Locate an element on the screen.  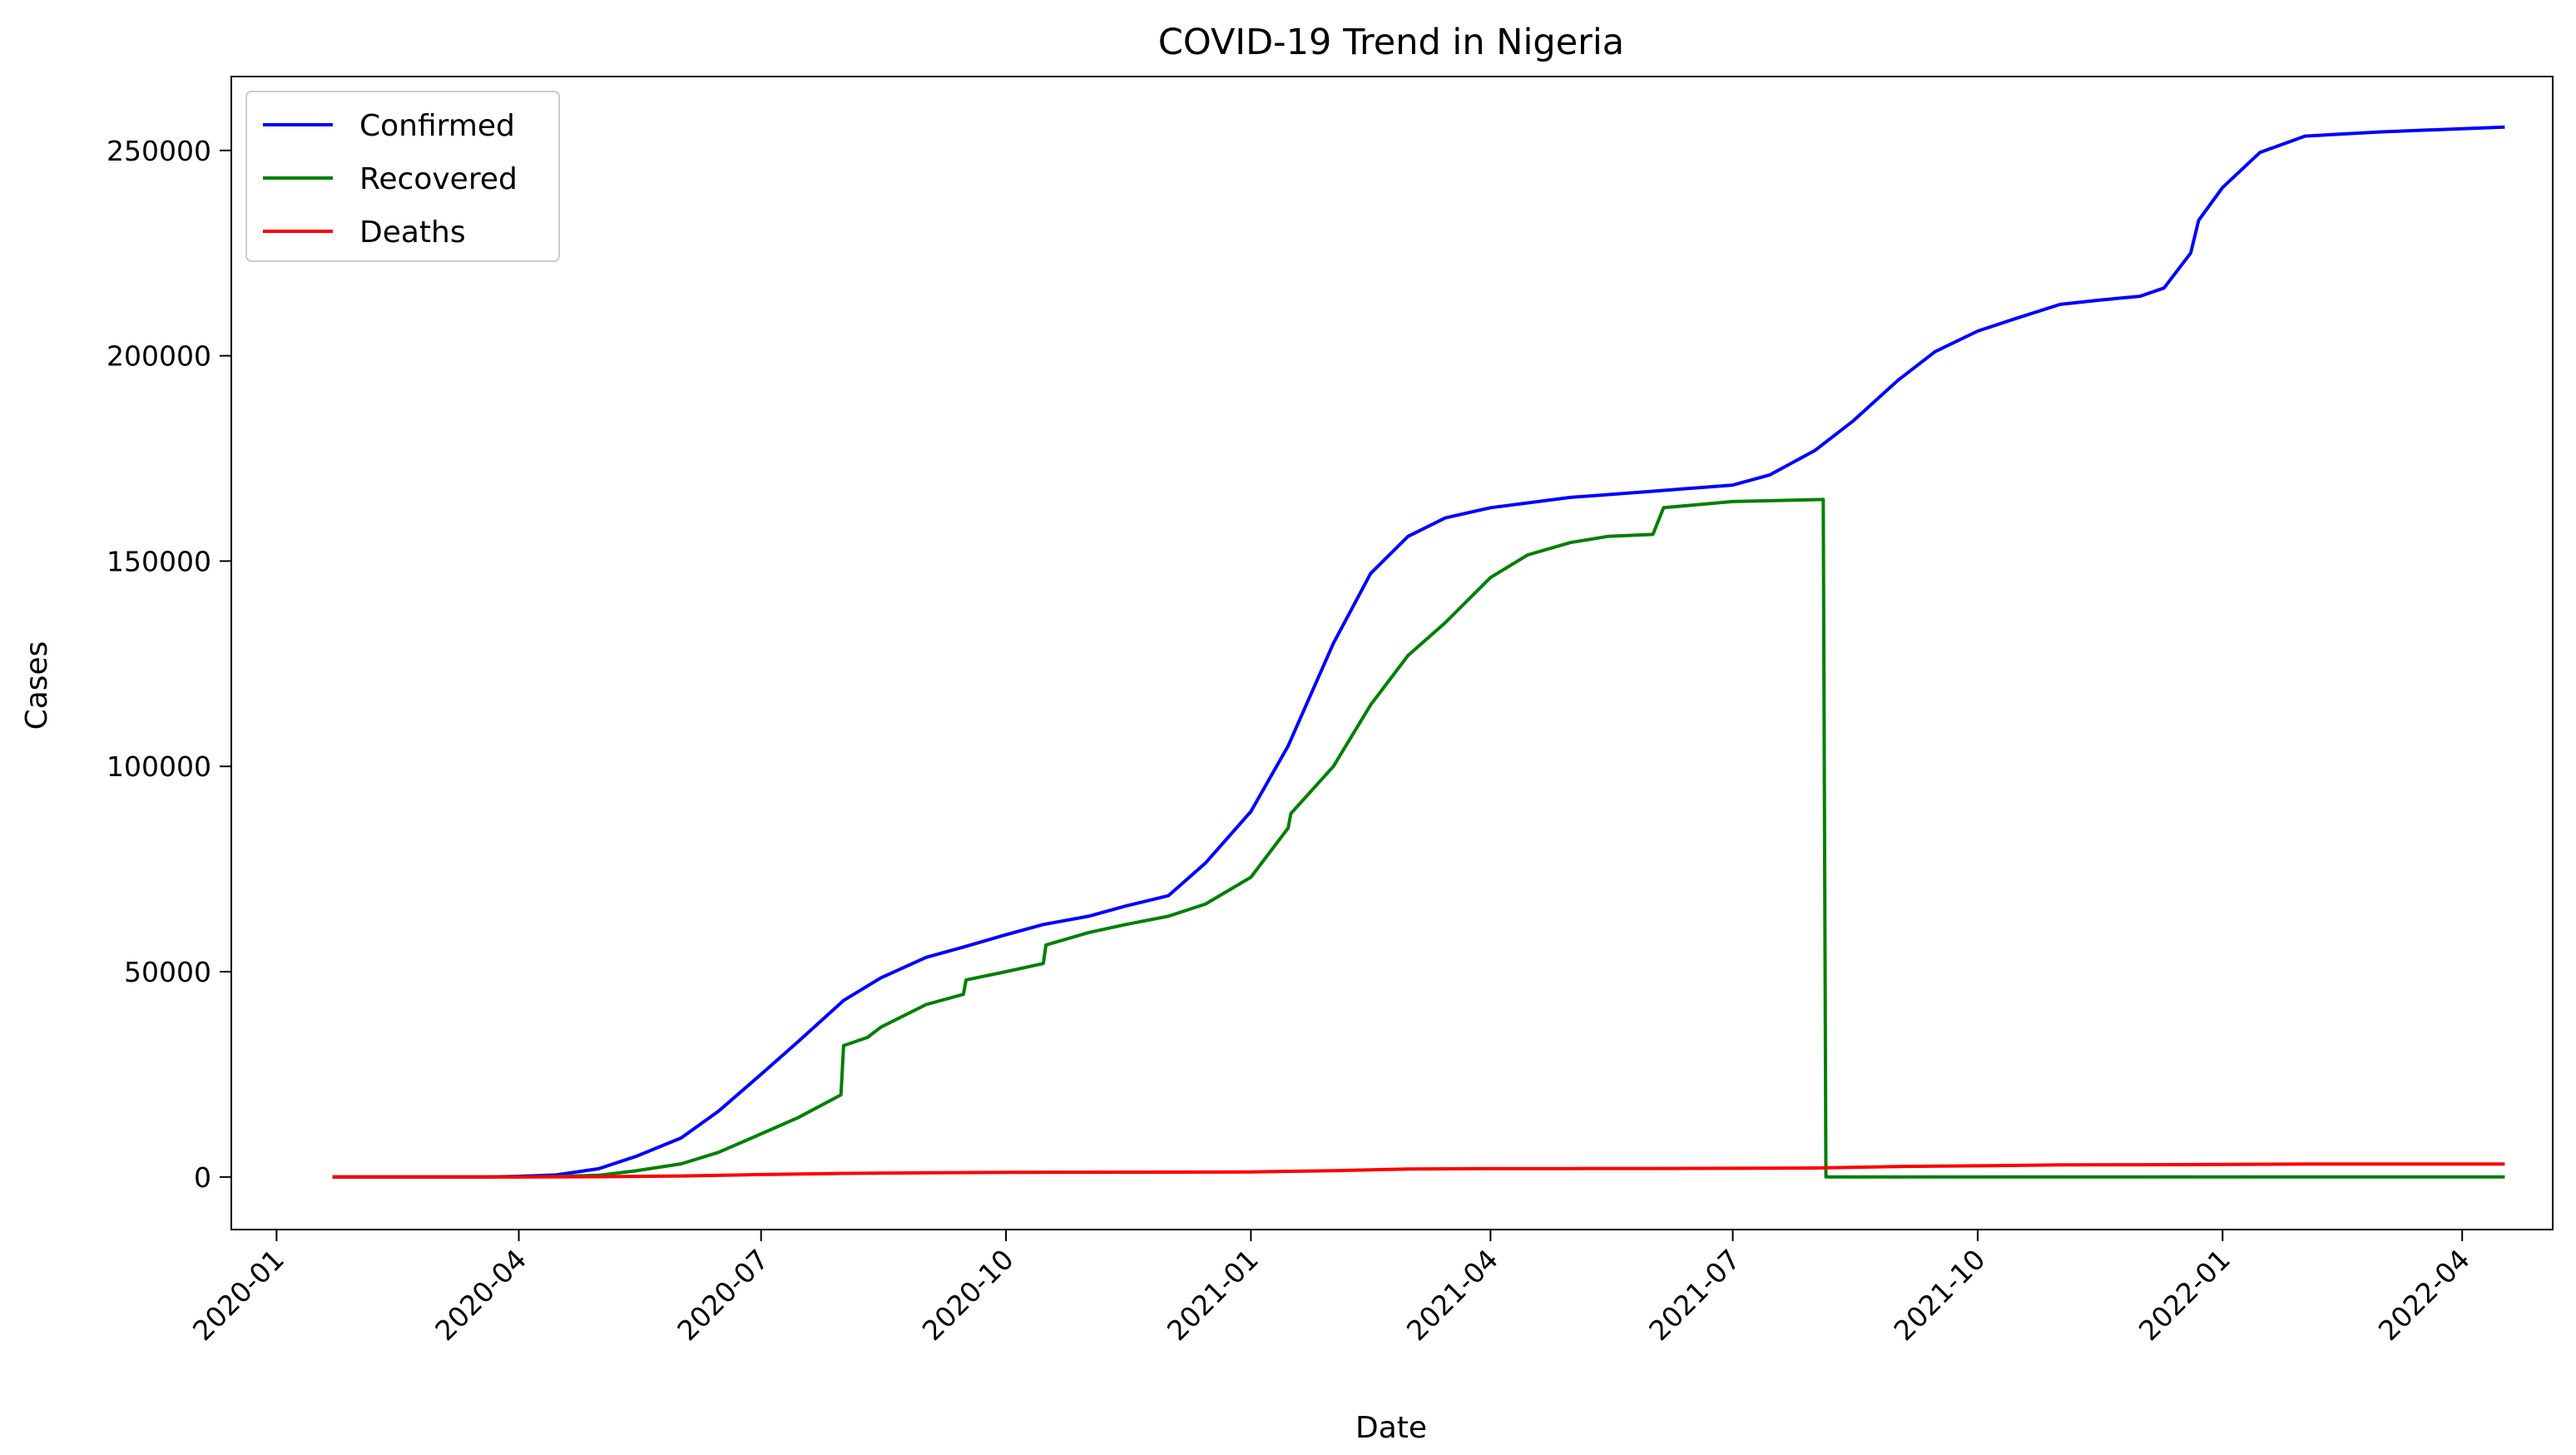
y-tick-label: 100000 is located at coordinates (159, 766).